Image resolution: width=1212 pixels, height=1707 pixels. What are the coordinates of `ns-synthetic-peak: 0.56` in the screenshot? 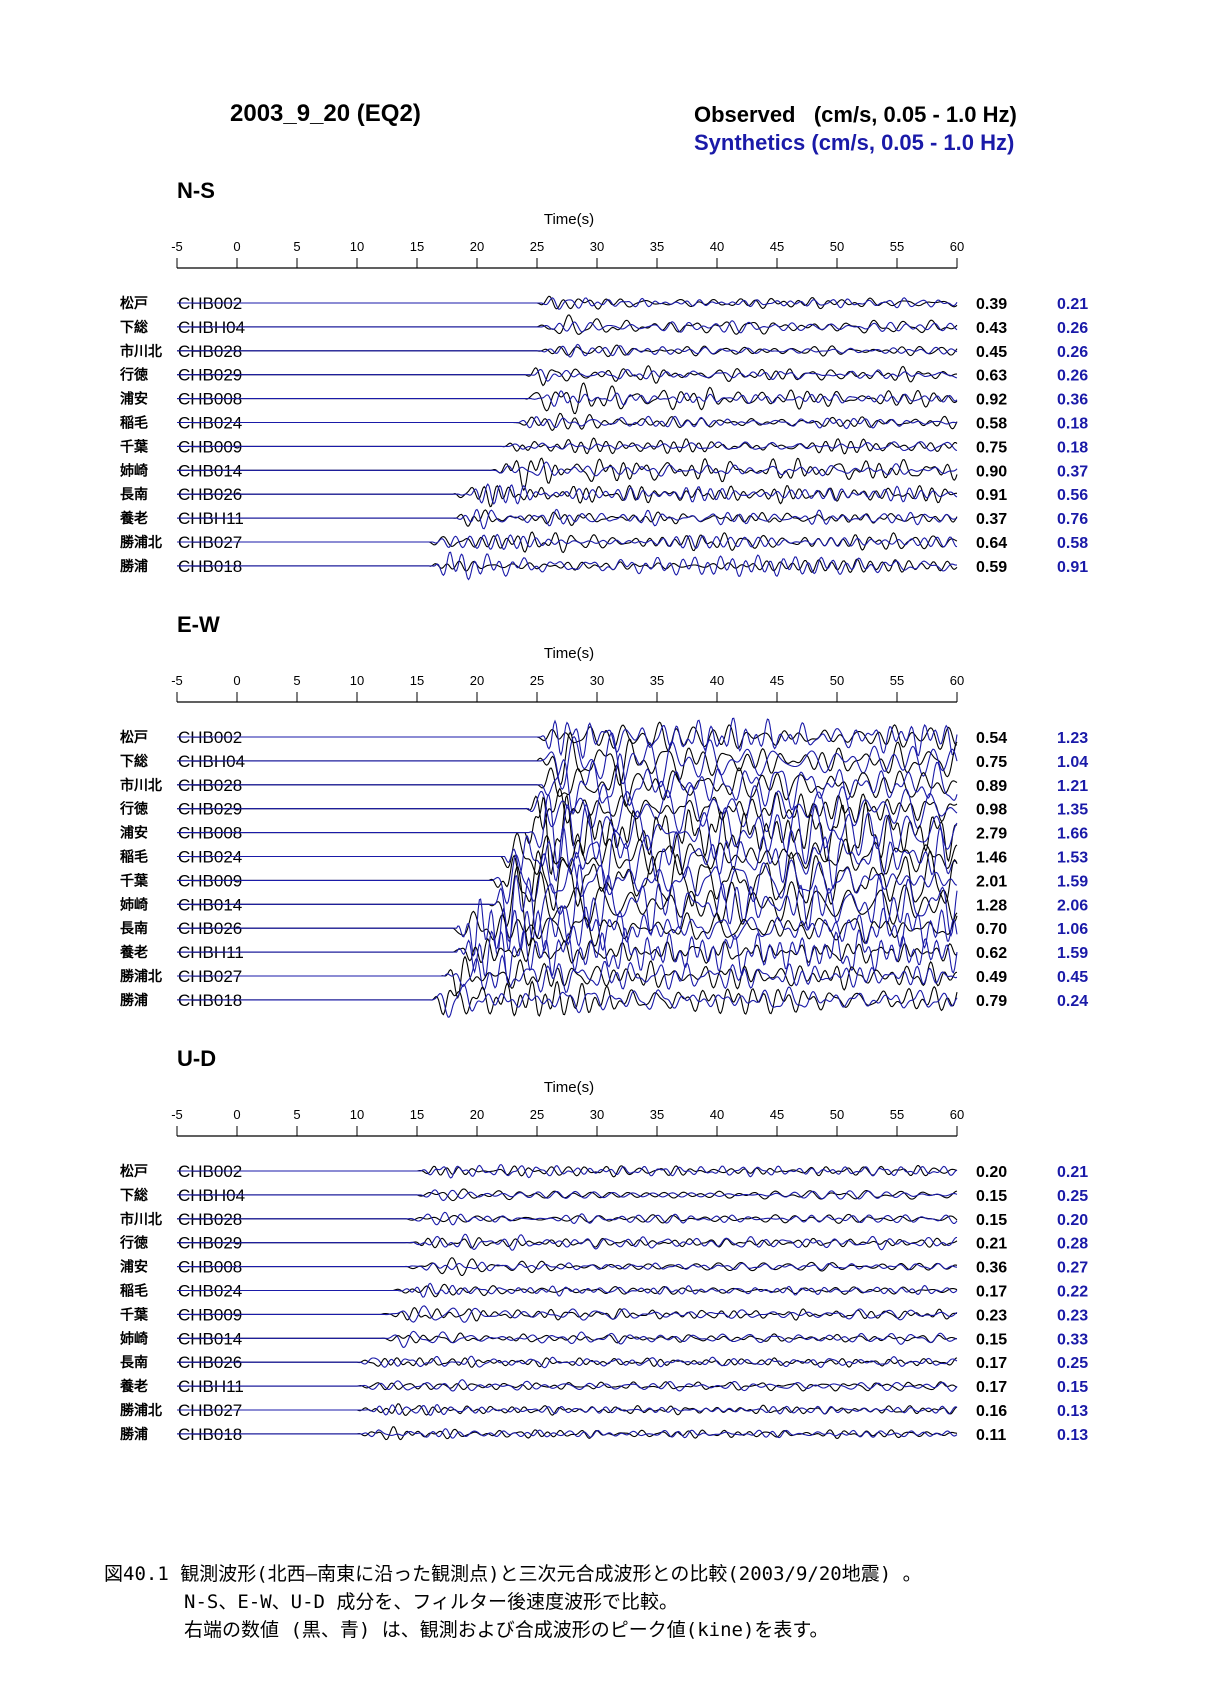 It's located at (1072, 495).